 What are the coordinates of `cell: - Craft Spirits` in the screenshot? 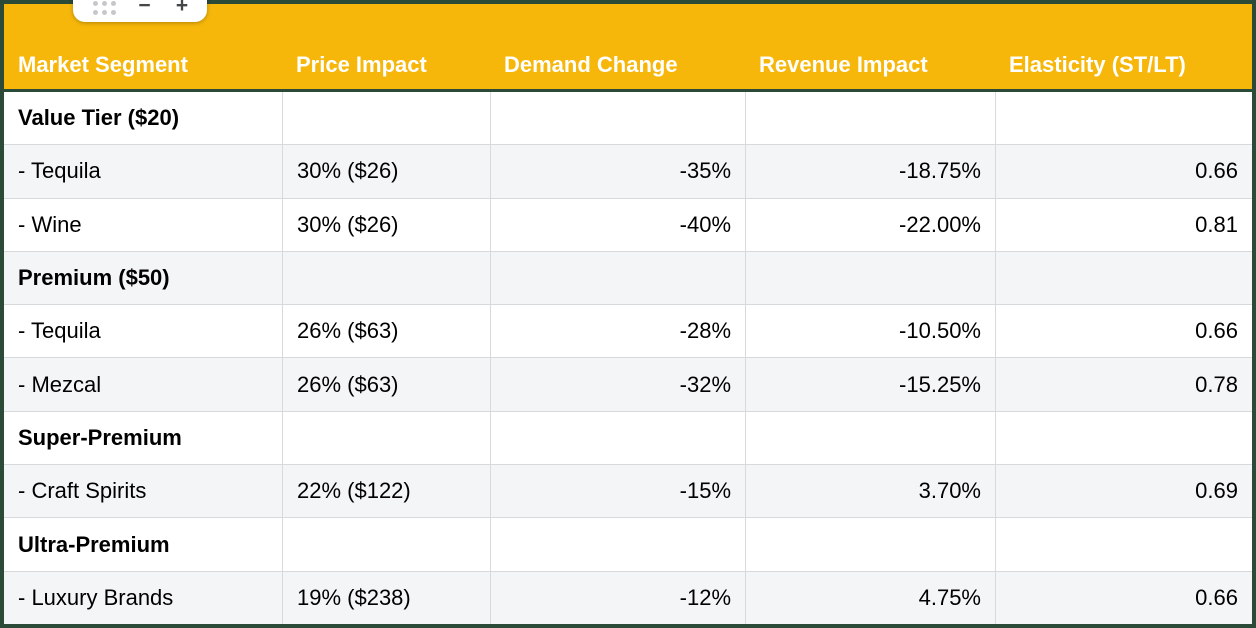 It's located at (82, 491).